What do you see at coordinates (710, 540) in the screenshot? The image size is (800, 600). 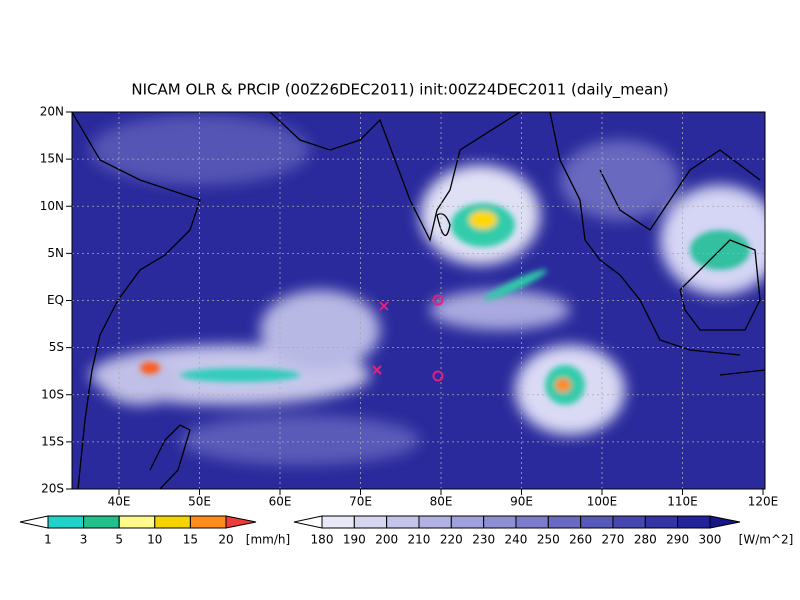 I see `colorbar-label: 300` at bounding box center [710, 540].